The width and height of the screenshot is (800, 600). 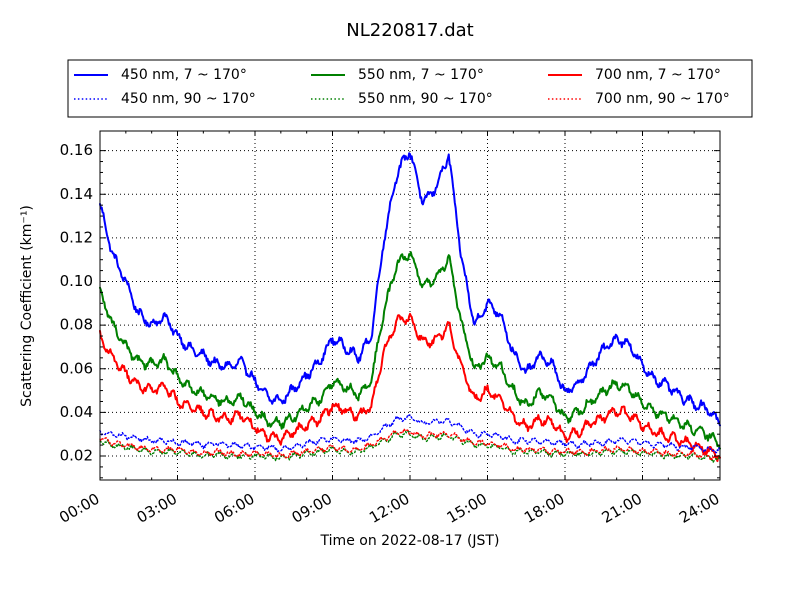 I want to click on x-tick-label: 09:00, so click(x=312, y=508).